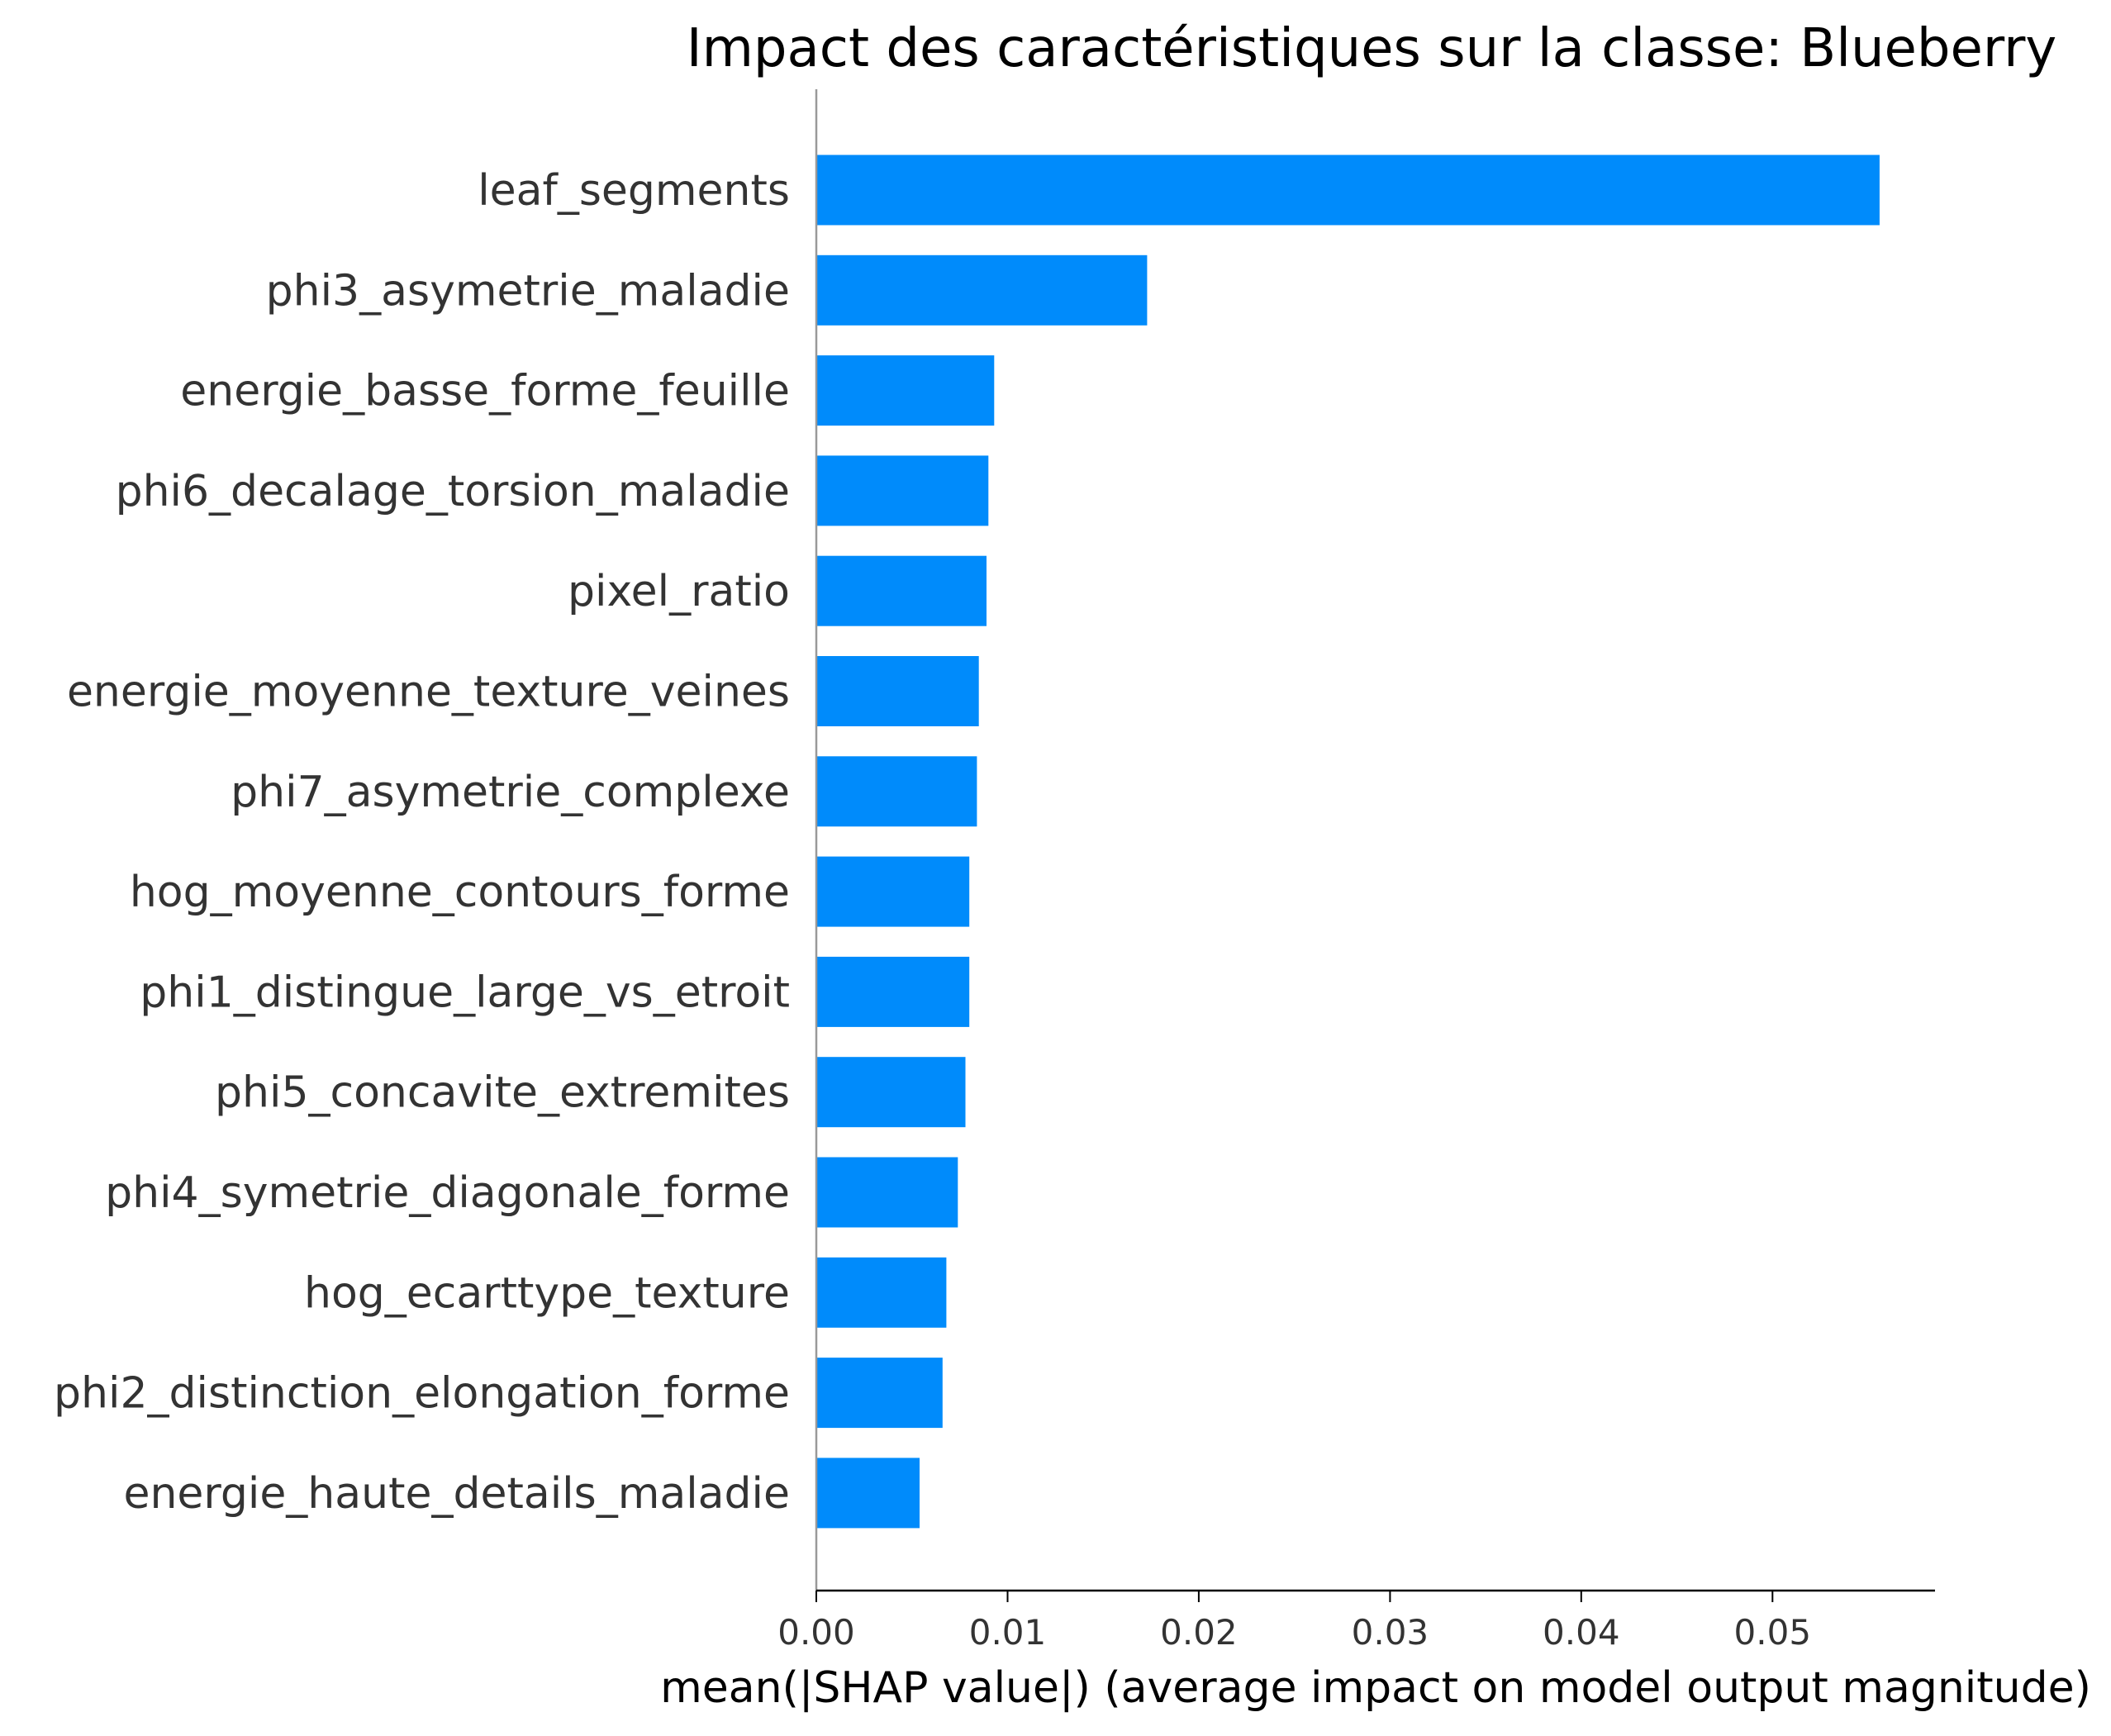  What do you see at coordinates (447, 1193) in the screenshot?
I see `feature-label-phi4_symetrie_diagonale_forme: phi4_symetrie_diagonale_forme` at bounding box center [447, 1193].